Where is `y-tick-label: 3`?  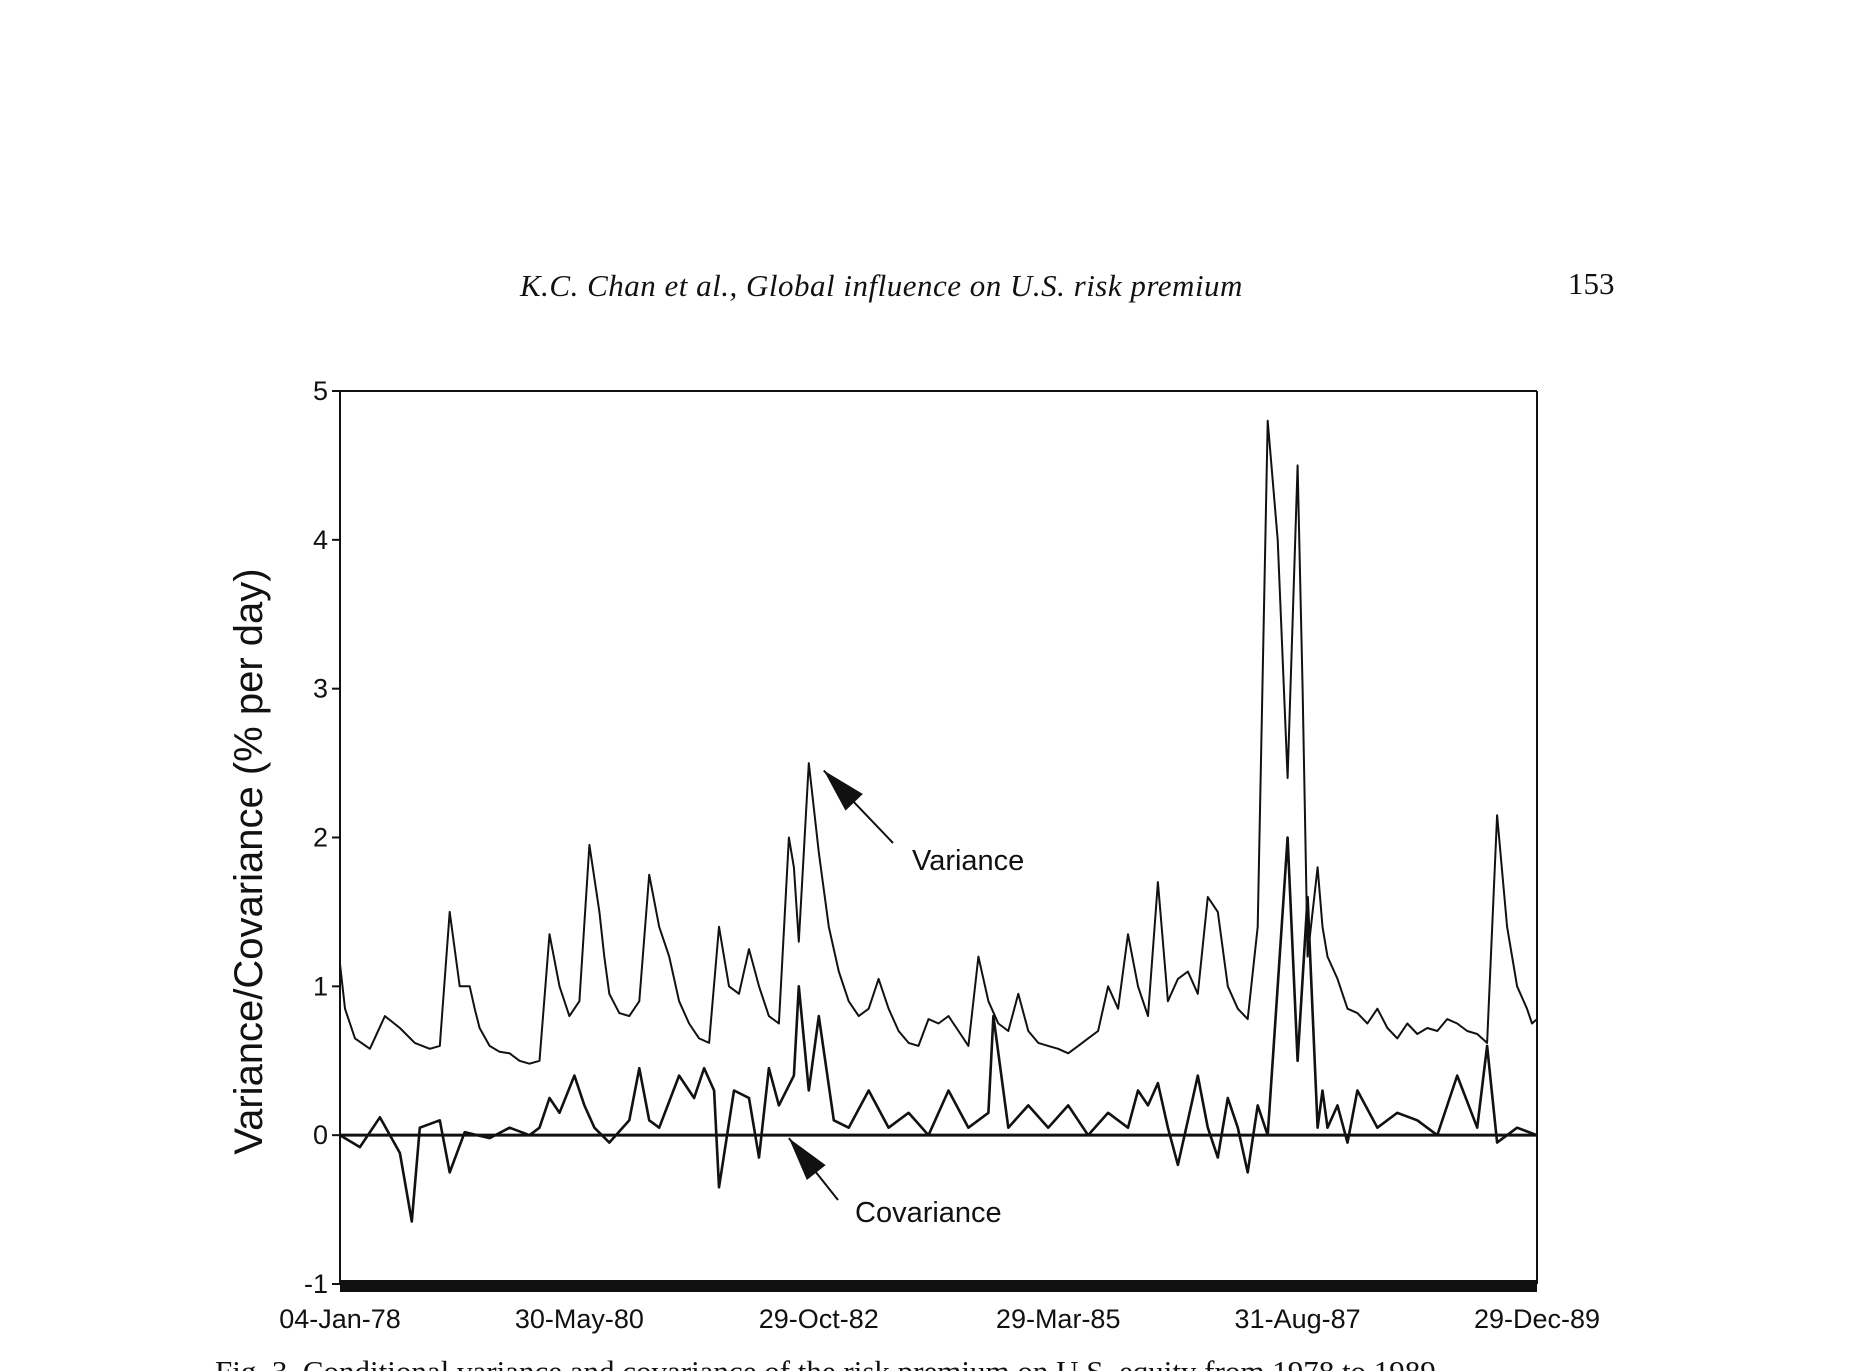
y-tick-label: 3 is located at coordinates (320, 689).